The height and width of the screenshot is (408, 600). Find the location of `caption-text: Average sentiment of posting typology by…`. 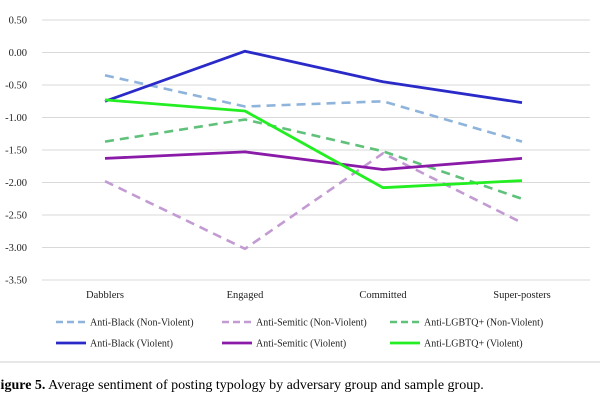

caption-text: Average sentiment of posting typology by… is located at coordinates (264, 385).